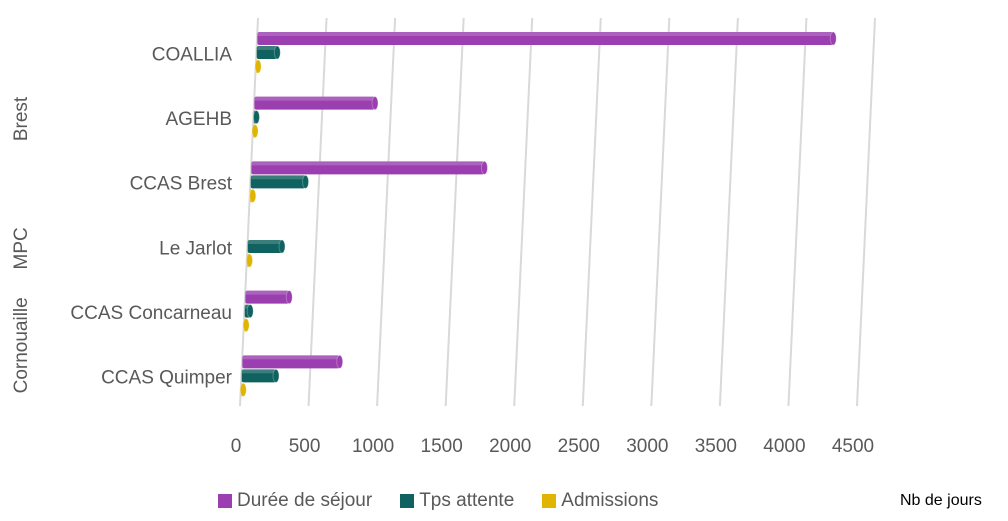 Image resolution: width=1008 pixels, height=521 pixels. I want to click on category-label-agehb: AGEHB, so click(198, 119).